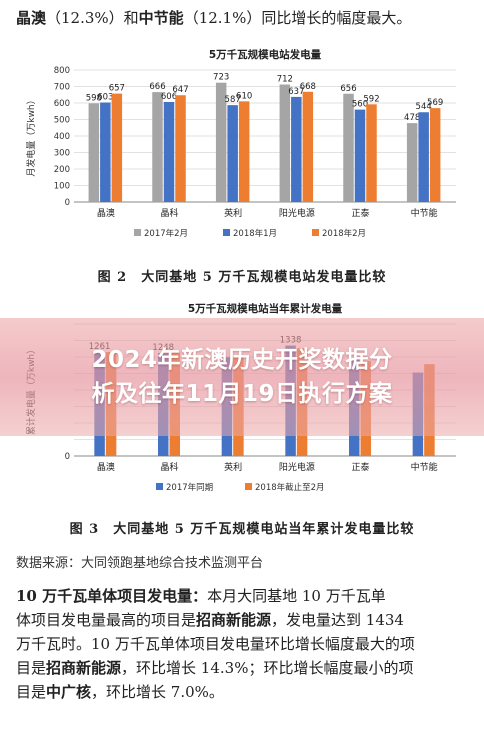 This screenshot has height=745, width=484. What do you see at coordinates (161, 18) in the screenshot?
I see `highlight-zhongjieneng: 中节能` at bounding box center [161, 18].